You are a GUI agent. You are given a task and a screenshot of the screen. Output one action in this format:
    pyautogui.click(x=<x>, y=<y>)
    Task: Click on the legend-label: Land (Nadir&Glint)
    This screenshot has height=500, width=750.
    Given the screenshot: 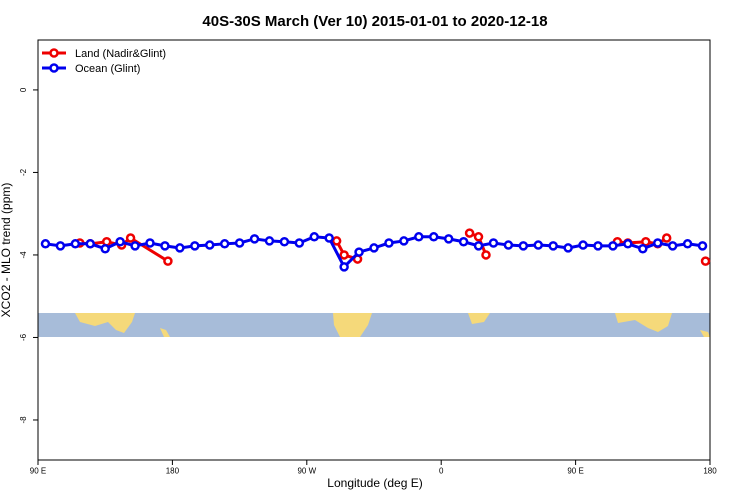 What is the action you would take?
    pyautogui.click(x=120, y=54)
    